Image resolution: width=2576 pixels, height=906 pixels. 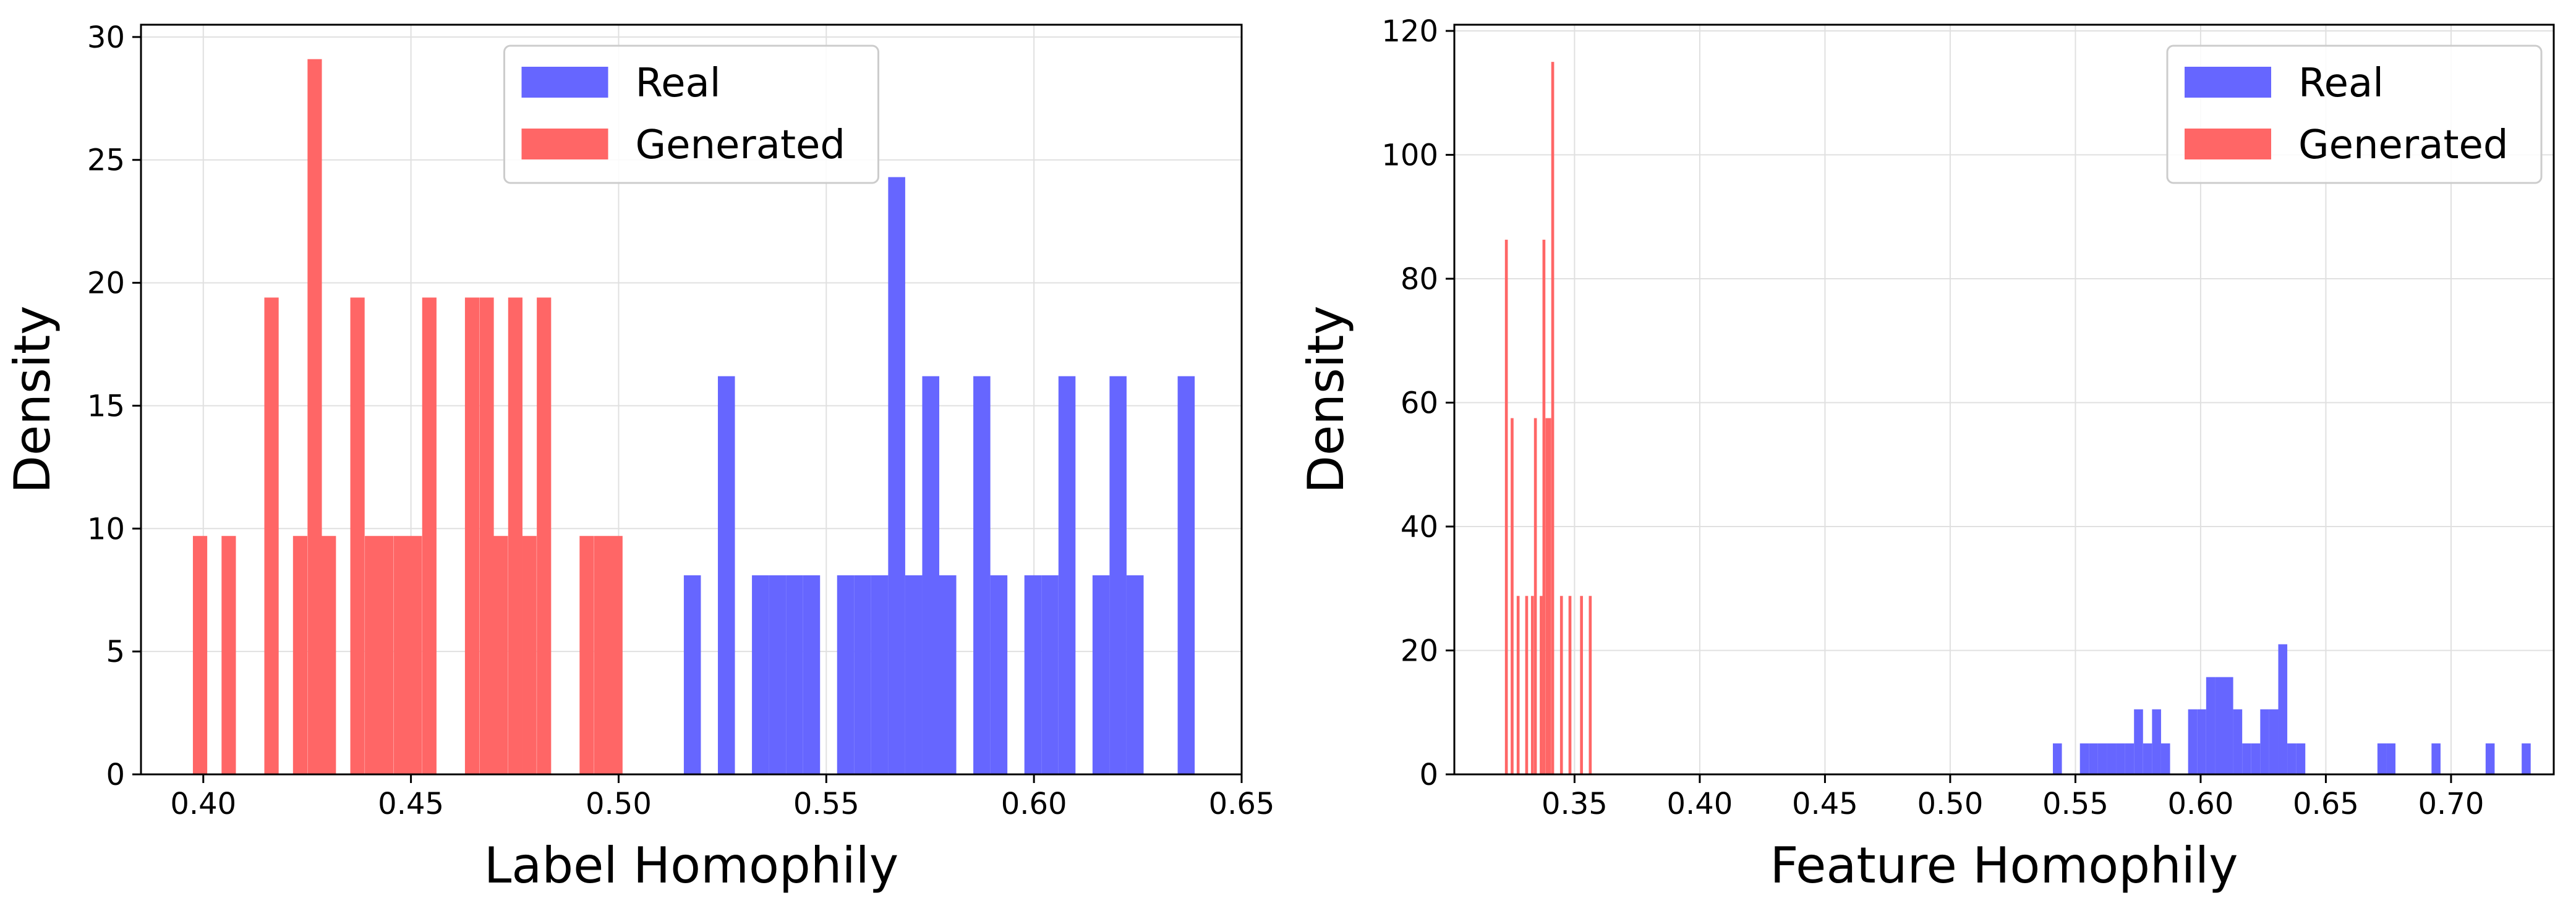 What do you see at coordinates (1825, 804) in the screenshot?
I see `x-tick-label: 0.45` at bounding box center [1825, 804].